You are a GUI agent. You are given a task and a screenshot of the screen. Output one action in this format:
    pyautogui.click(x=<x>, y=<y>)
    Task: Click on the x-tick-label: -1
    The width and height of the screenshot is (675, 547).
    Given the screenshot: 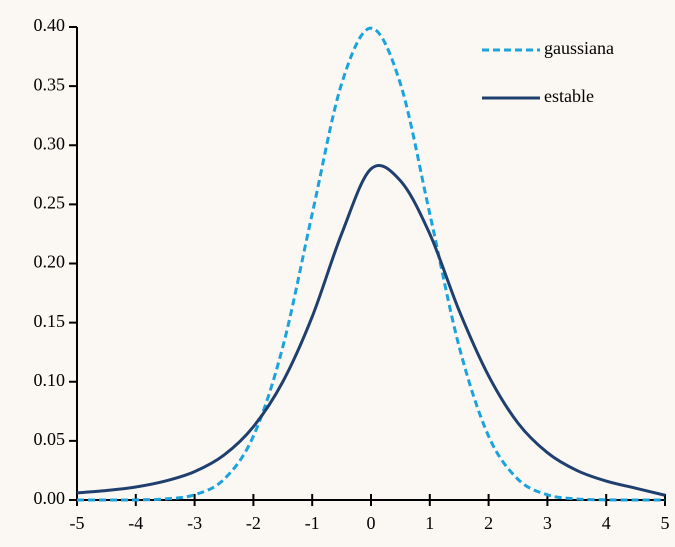 What is the action you would take?
    pyautogui.click(x=312, y=523)
    